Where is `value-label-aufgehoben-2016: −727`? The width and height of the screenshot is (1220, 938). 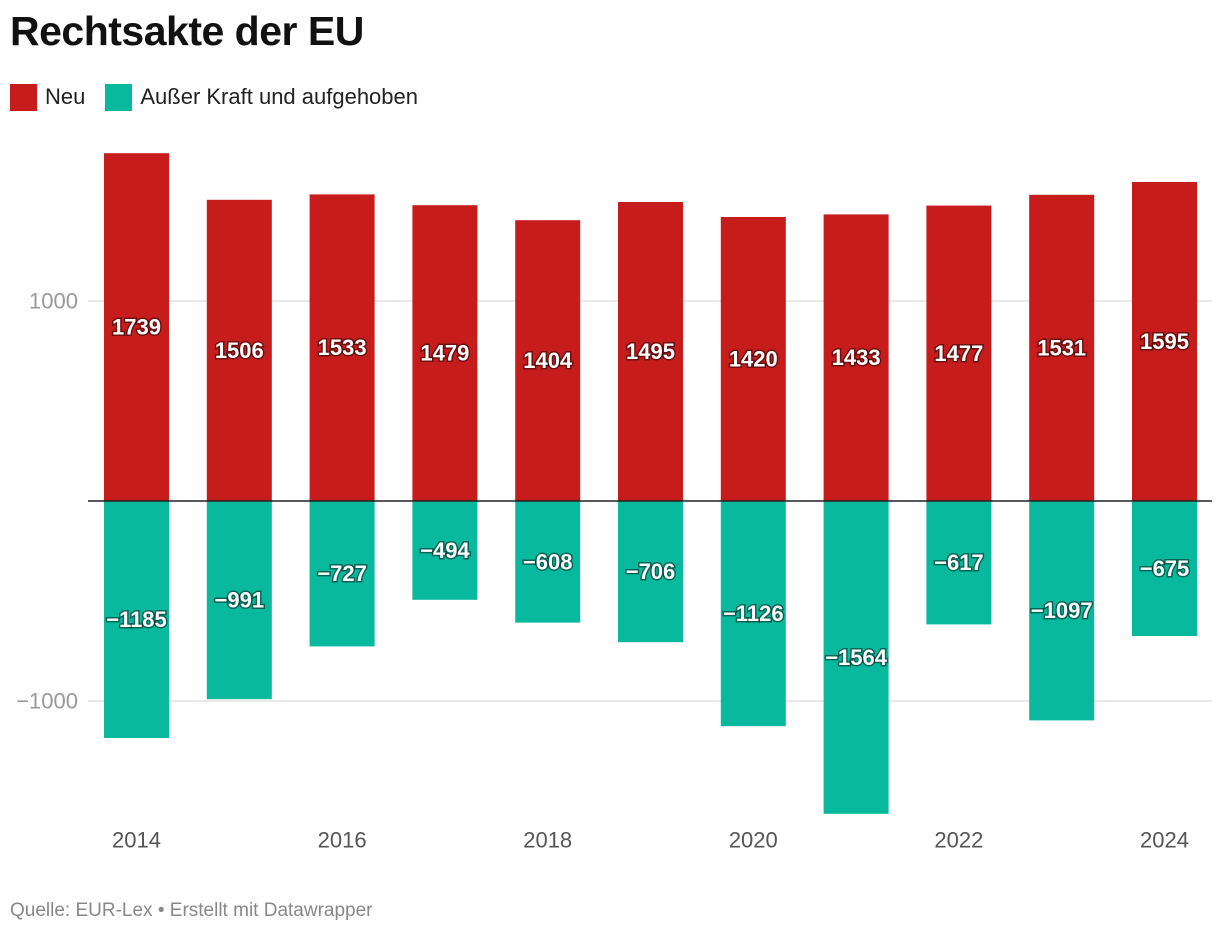
value-label-aufgehoben-2016: −727 is located at coordinates (342, 573).